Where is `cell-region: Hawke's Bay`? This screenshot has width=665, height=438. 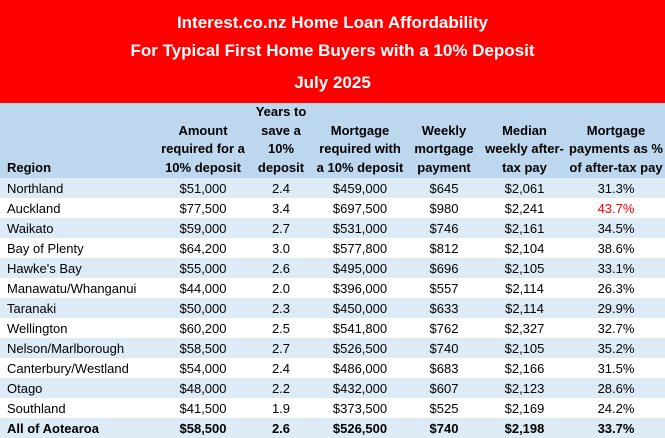
cell-region: Hawke's Bay is located at coordinates (79, 268).